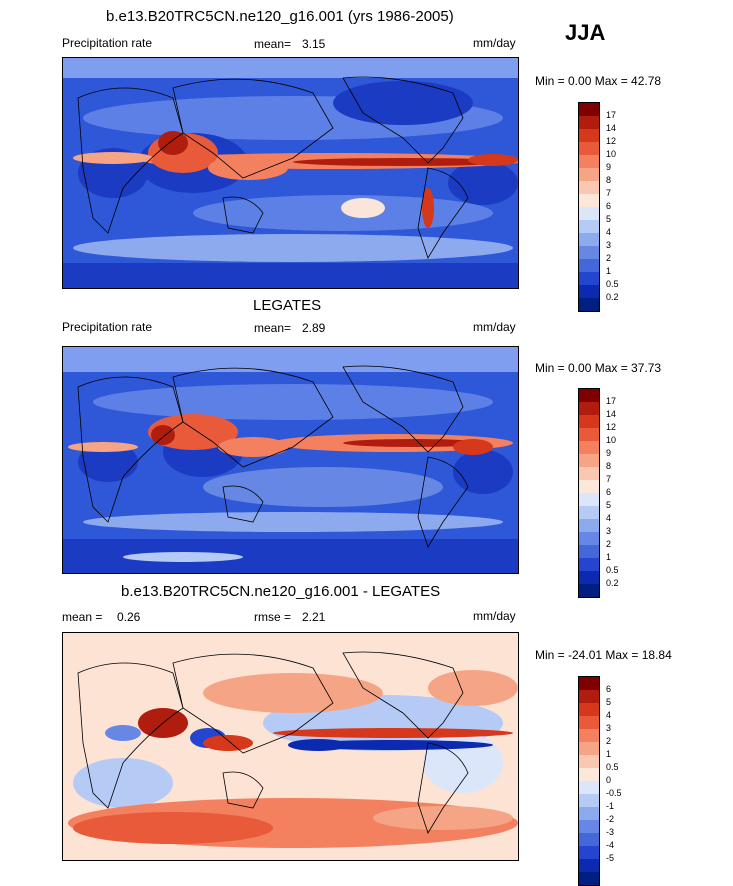  What do you see at coordinates (314, 44) in the screenshot?
I see `panel1-mean-value: 3.15` at bounding box center [314, 44].